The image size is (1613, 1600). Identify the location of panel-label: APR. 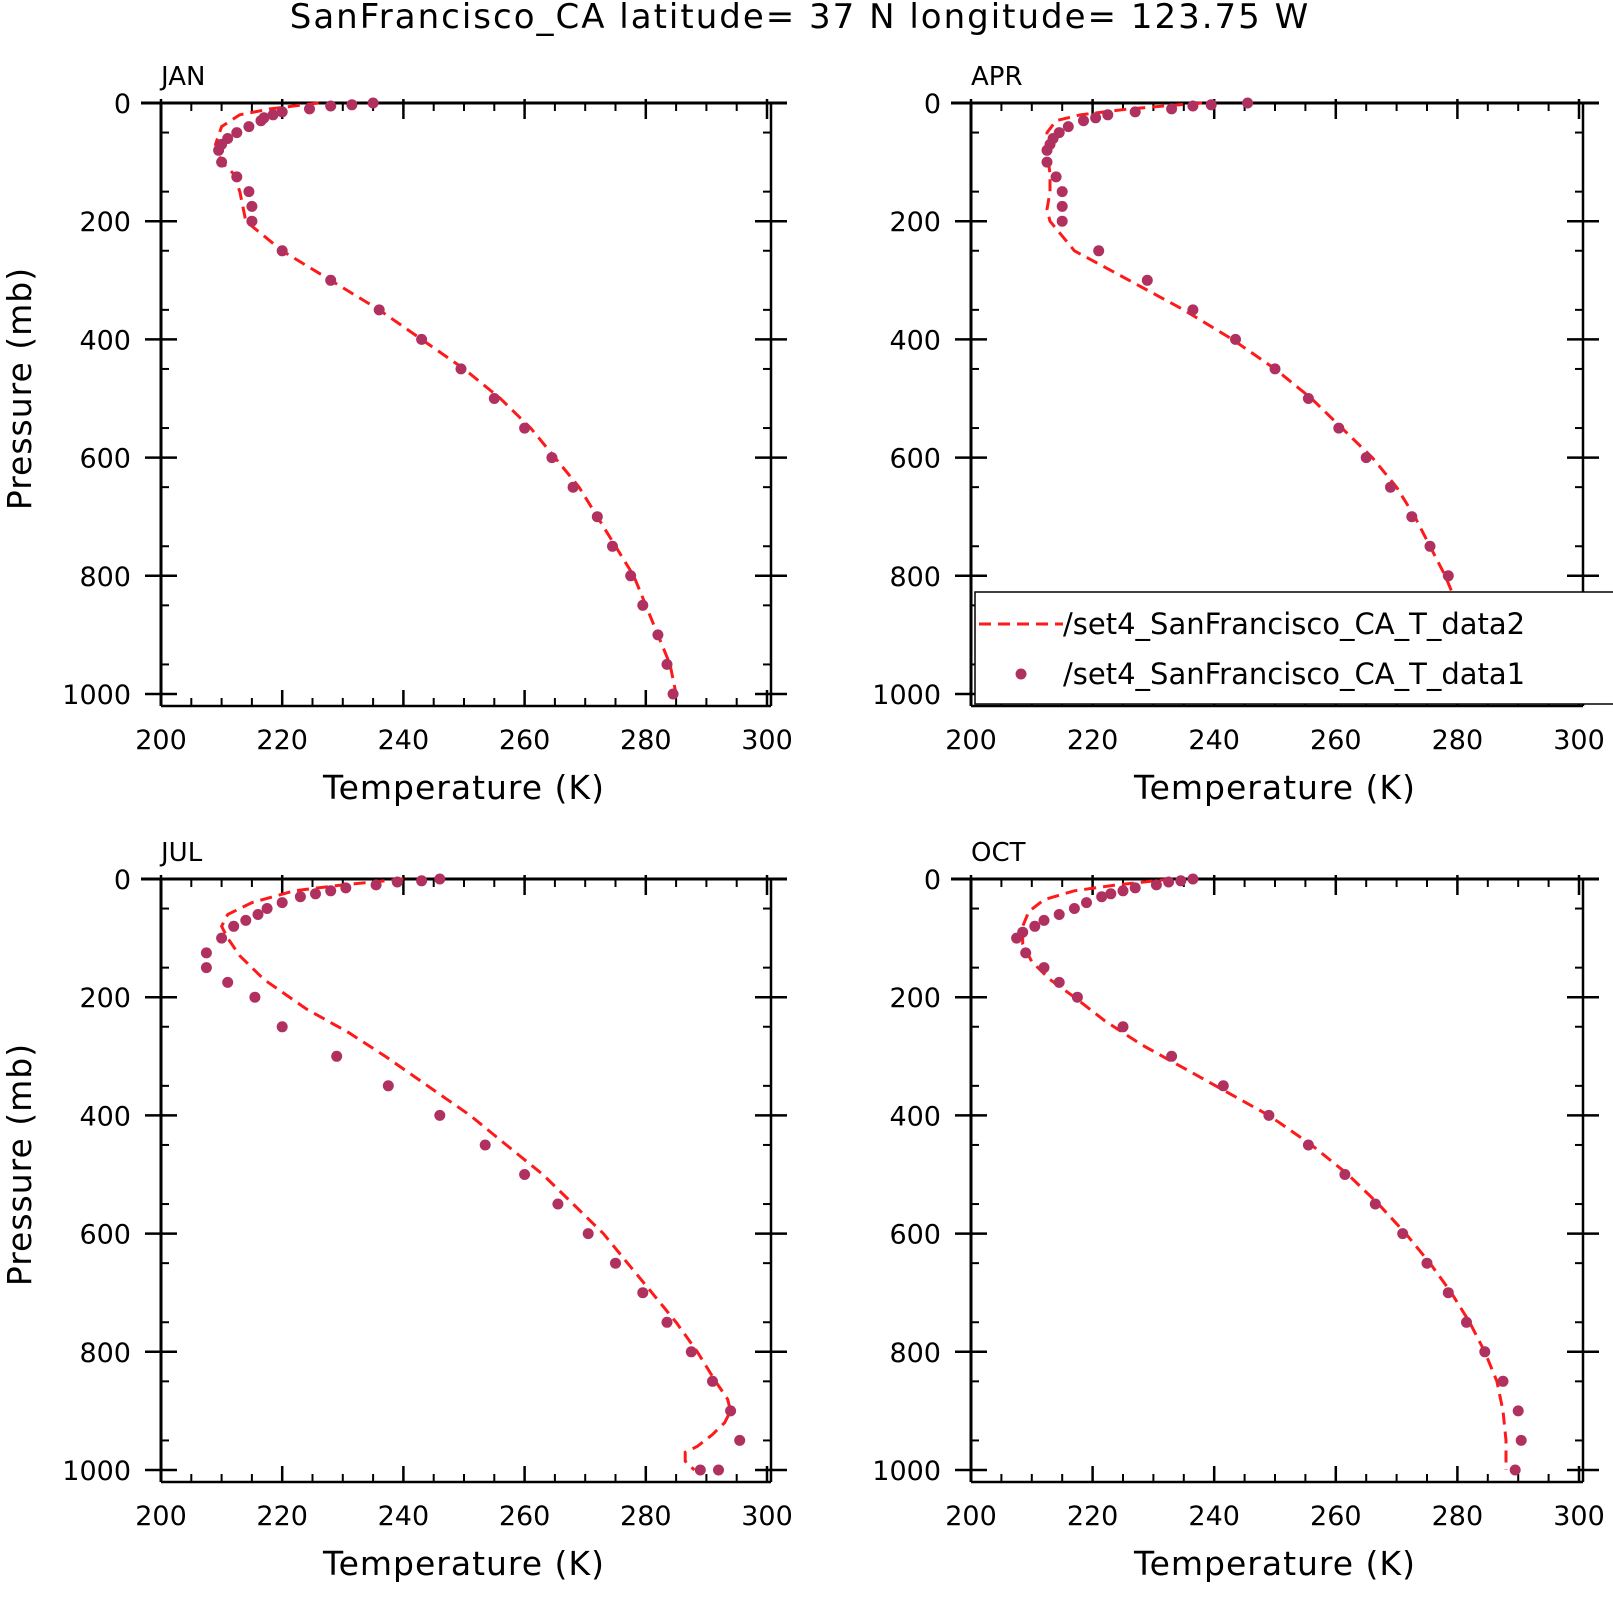
(997, 77).